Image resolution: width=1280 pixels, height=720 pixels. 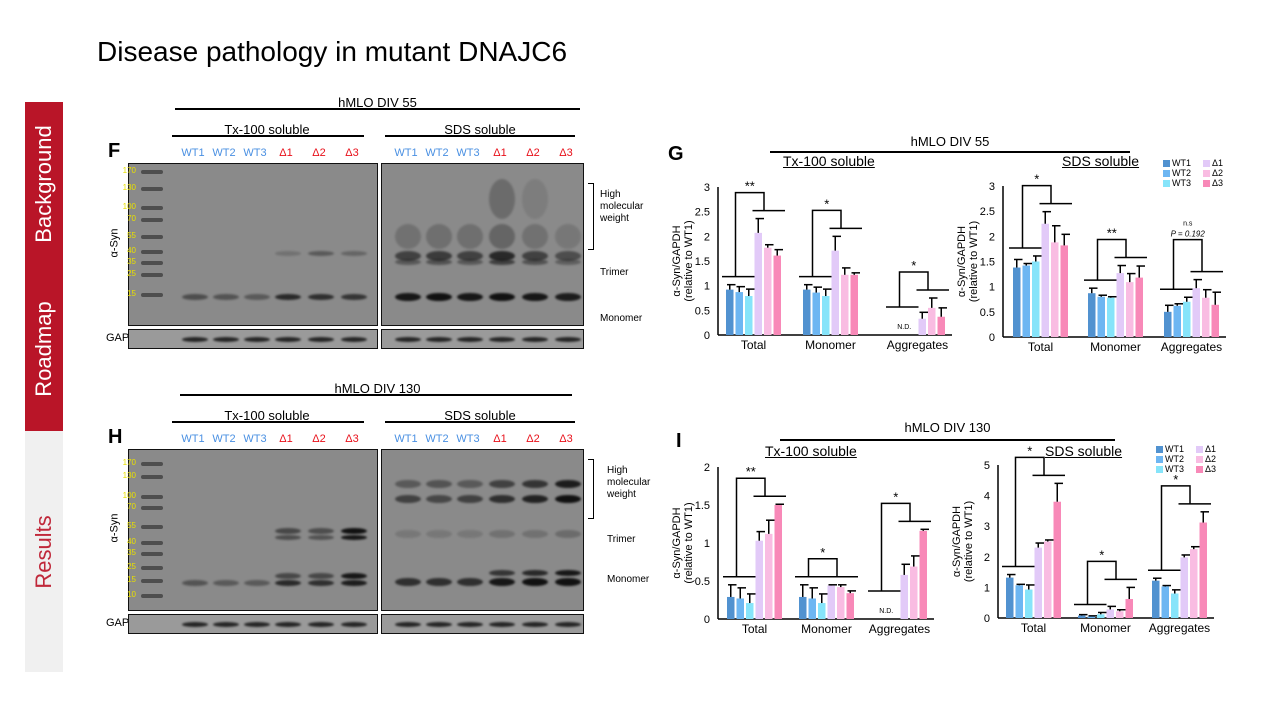 What do you see at coordinates (950, 141) in the screenshot?
I see `chart-condition-g: hMLO DIV 55` at bounding box center [950, 141].